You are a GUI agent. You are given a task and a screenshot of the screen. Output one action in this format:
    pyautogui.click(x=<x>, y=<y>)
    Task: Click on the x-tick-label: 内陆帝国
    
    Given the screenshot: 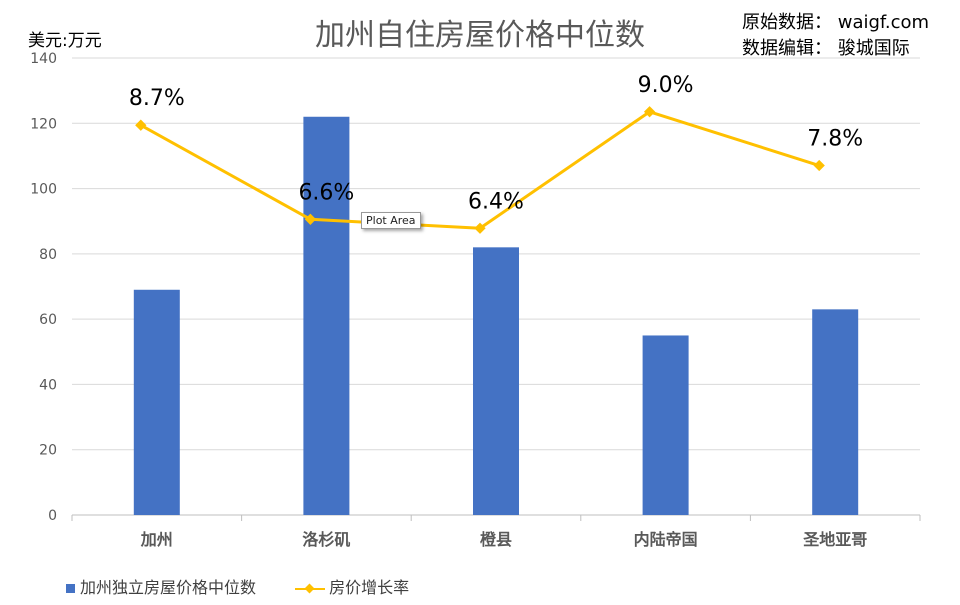 What is the action you would take?
    pyautogui.click(x=666, y=539)
    